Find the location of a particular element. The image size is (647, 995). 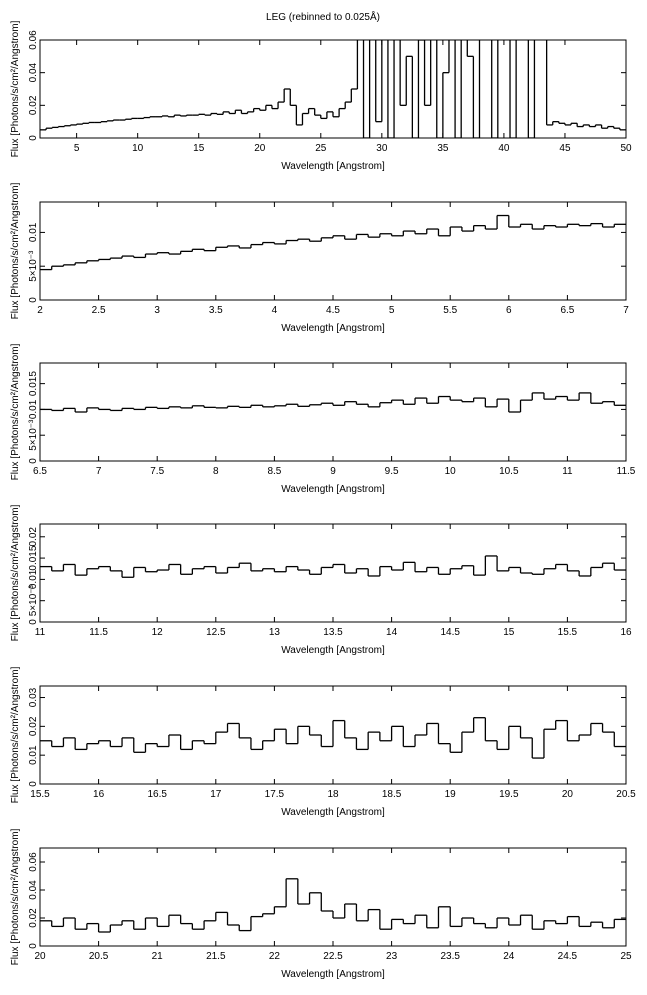

x-tick-label: 13 is located at coordinates (275, 632).